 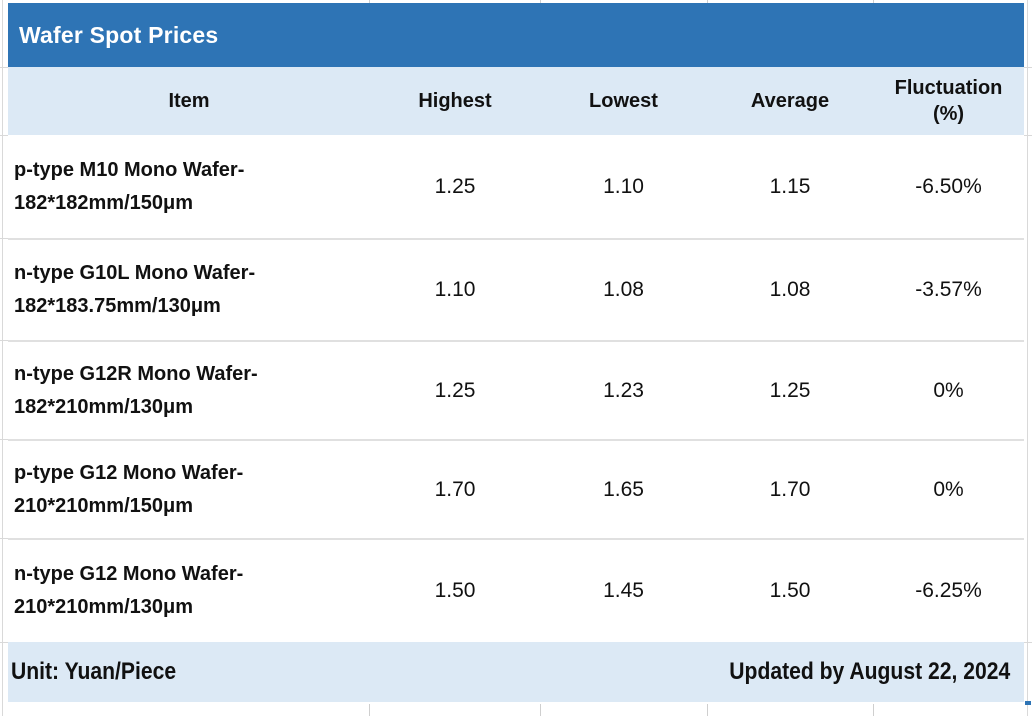 I want to click on table-title: Wafer Spot Prices, so click(x=119, y=34).